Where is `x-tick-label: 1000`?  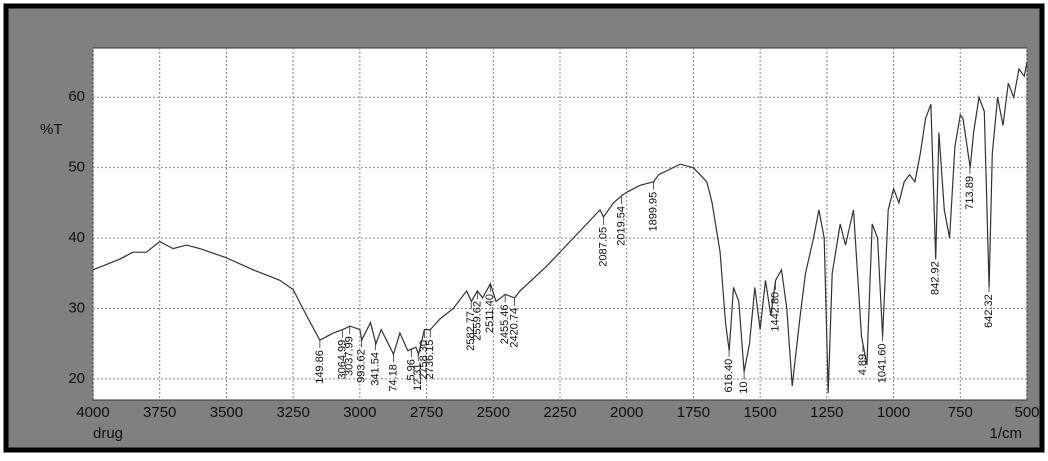 x-tick-label: 1000 is located at coordinates (893, 412).